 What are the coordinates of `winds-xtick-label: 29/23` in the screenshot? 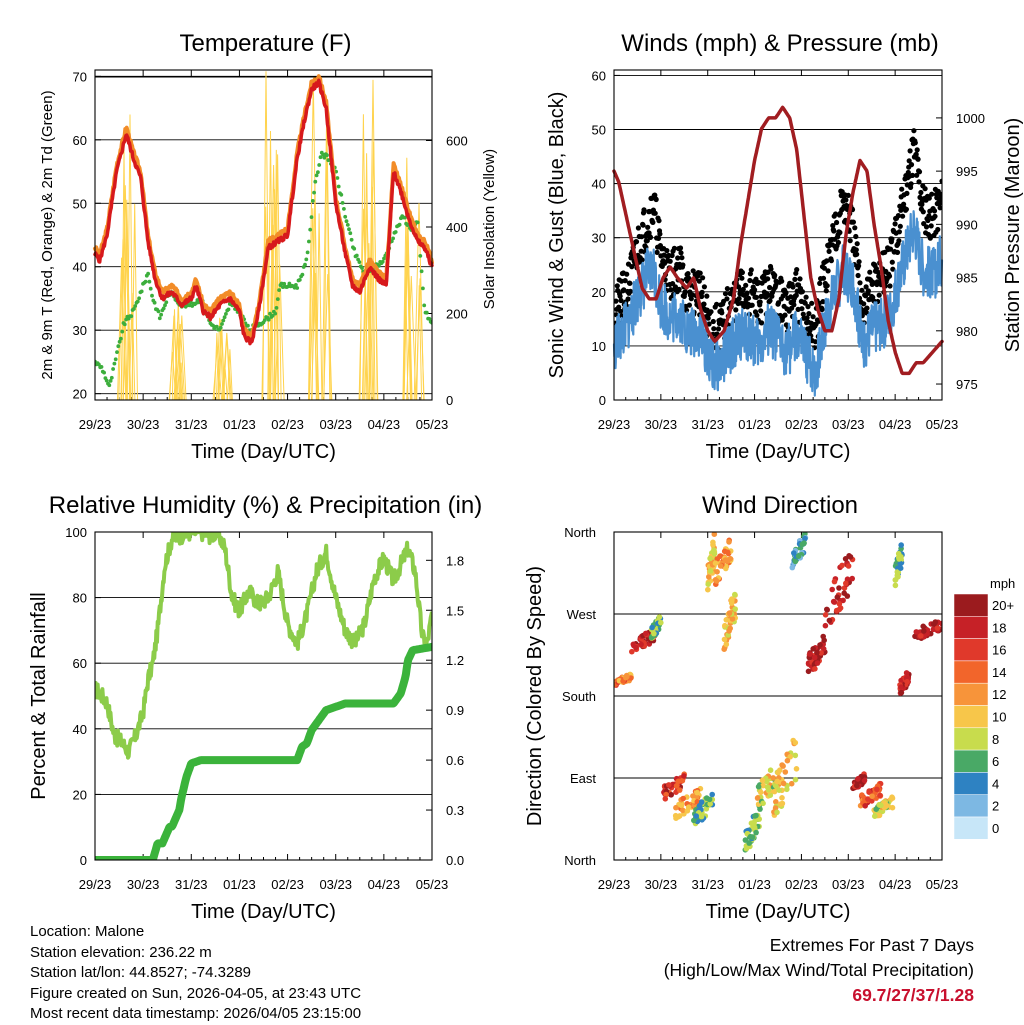 It's located at (614, 424).